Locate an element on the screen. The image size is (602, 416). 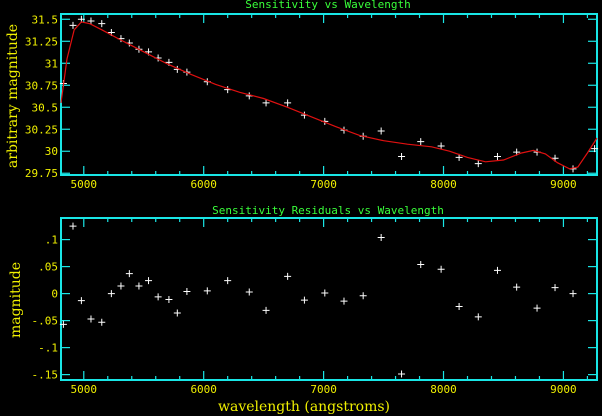
bottom-chart-title: Sensitivity Residuals vs Wavelength is located at coordinates (328, 210).